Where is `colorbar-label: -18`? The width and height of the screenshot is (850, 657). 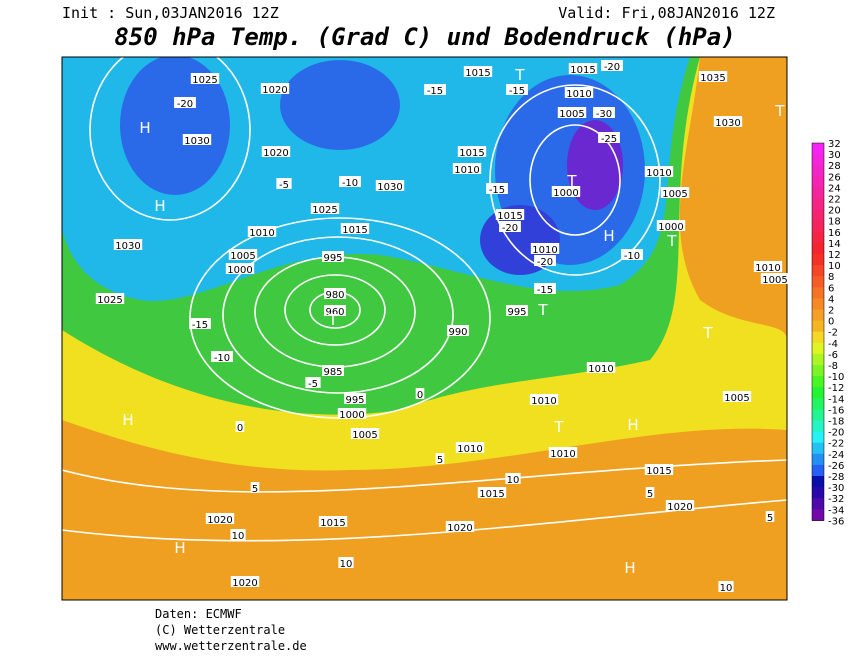
colorbar-label: -18 is located at coordinates (836, 422).